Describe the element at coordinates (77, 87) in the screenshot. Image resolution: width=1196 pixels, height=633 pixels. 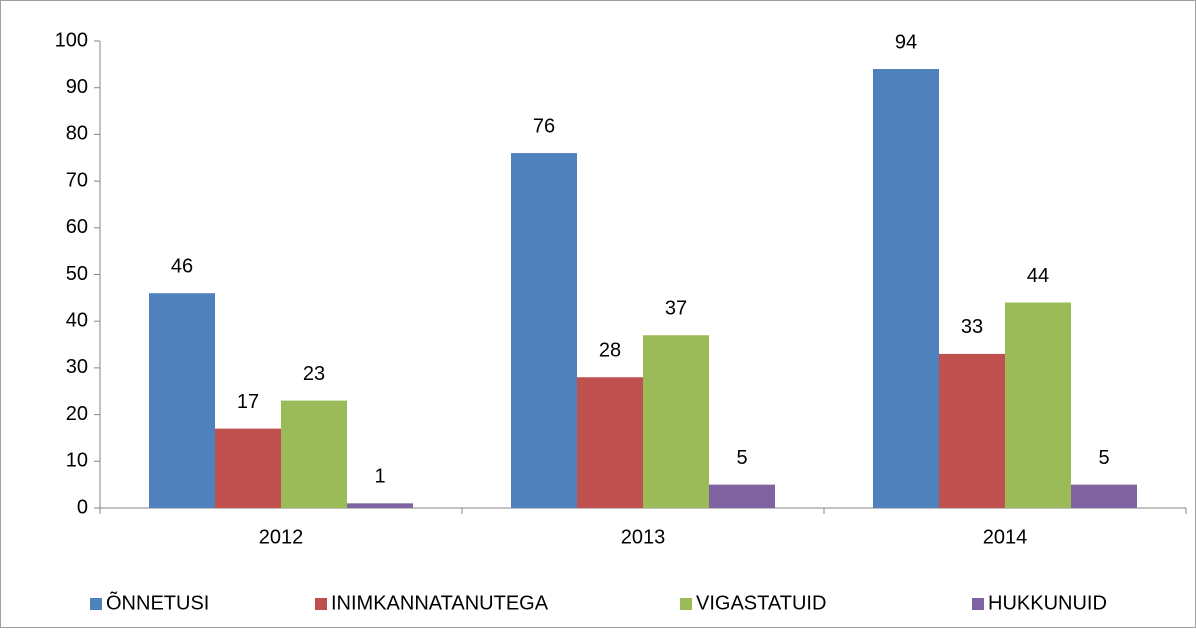
I see `y-tick-label: 90` at that location.